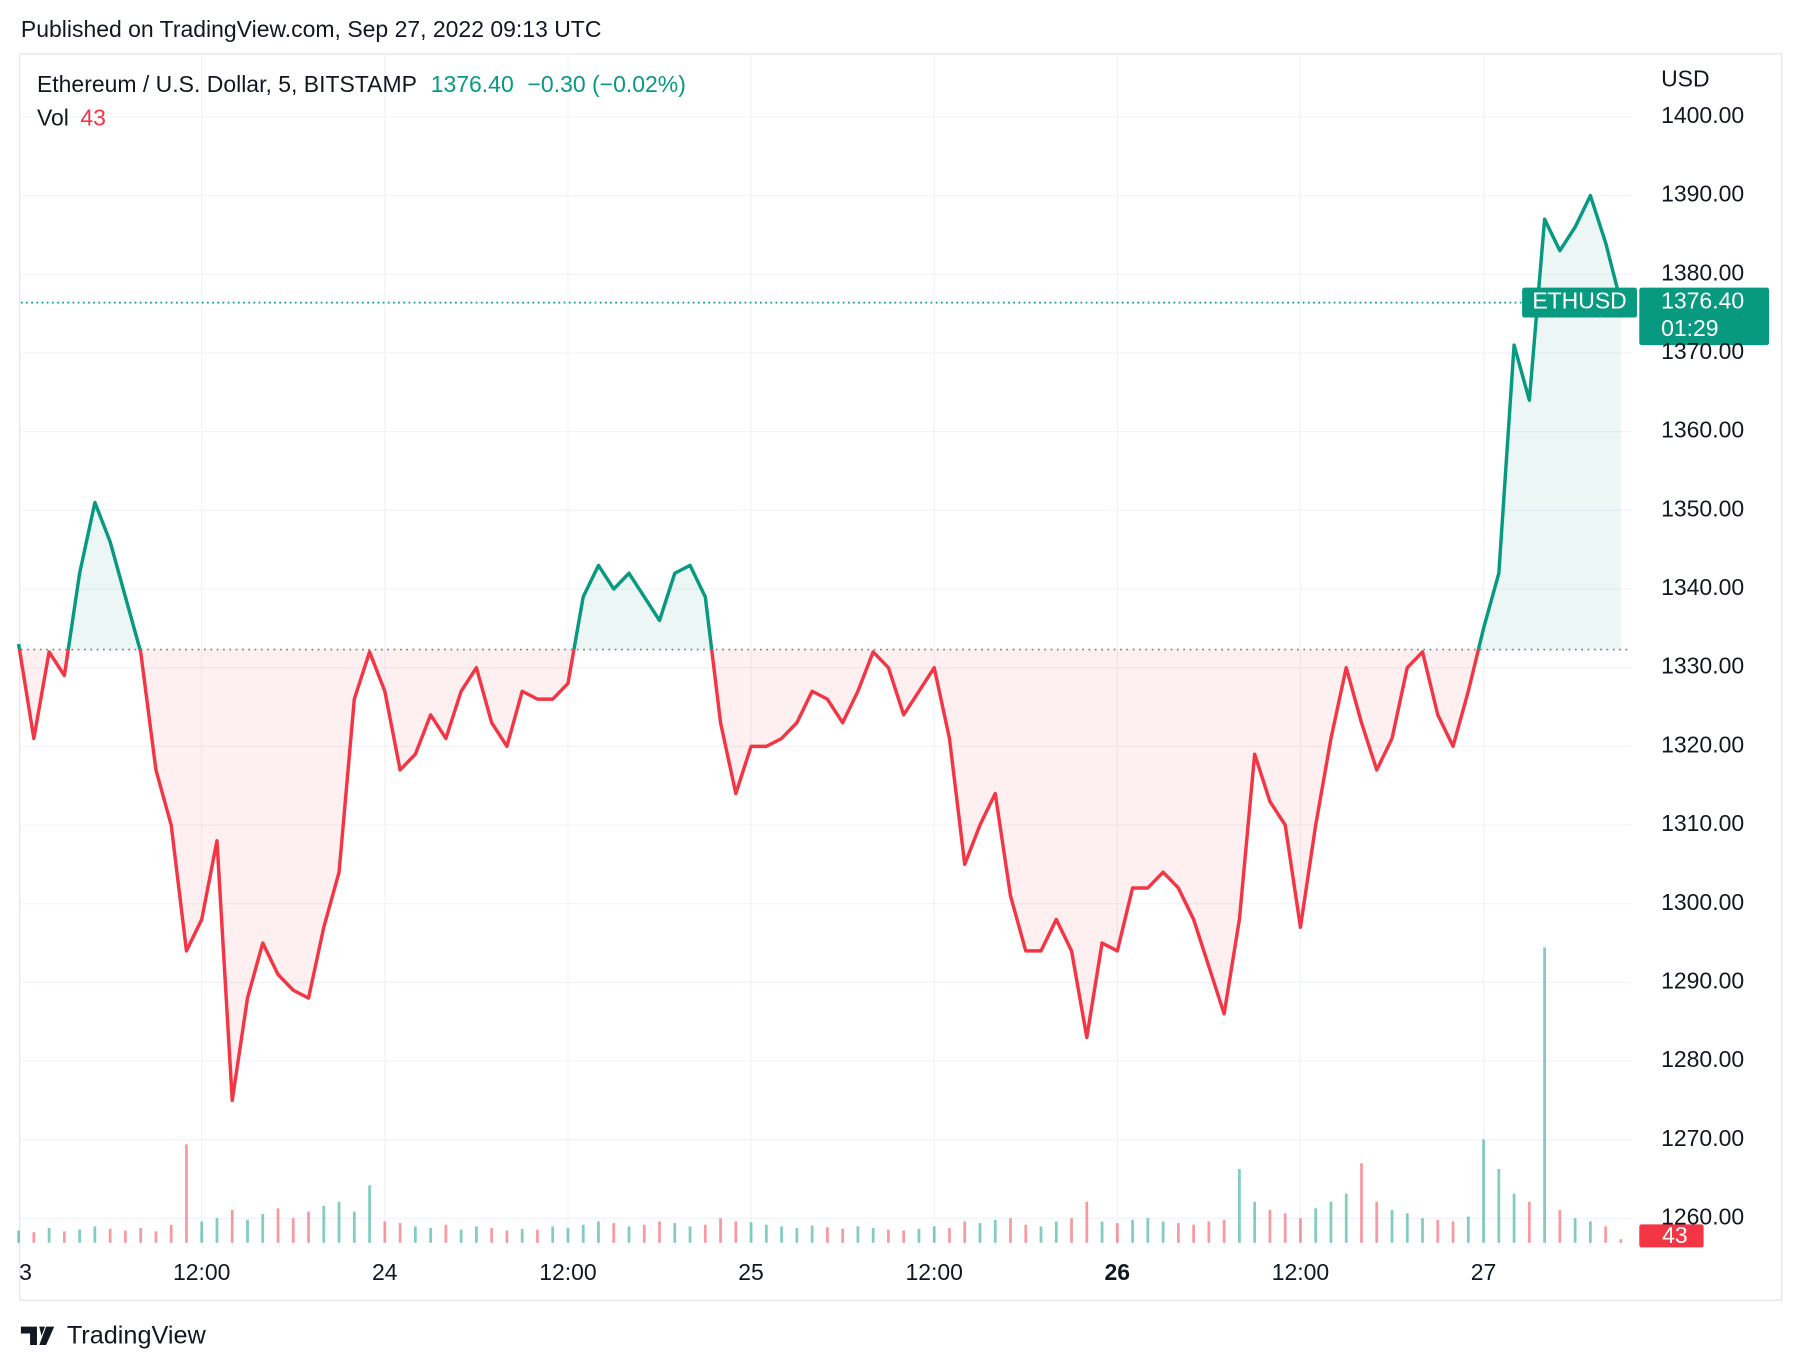 Image resolution: width=1798 pixels, height=1368 pixels. I want to click on y-tick-label: 1340.00, so click(1702, 587).